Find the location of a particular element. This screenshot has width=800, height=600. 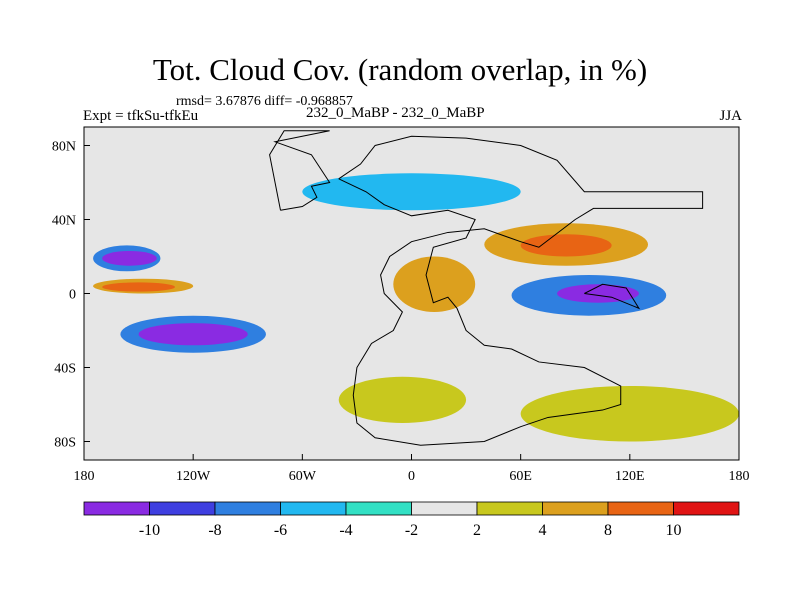

colorbar-label: -10 is located at coordinates (149, 530).